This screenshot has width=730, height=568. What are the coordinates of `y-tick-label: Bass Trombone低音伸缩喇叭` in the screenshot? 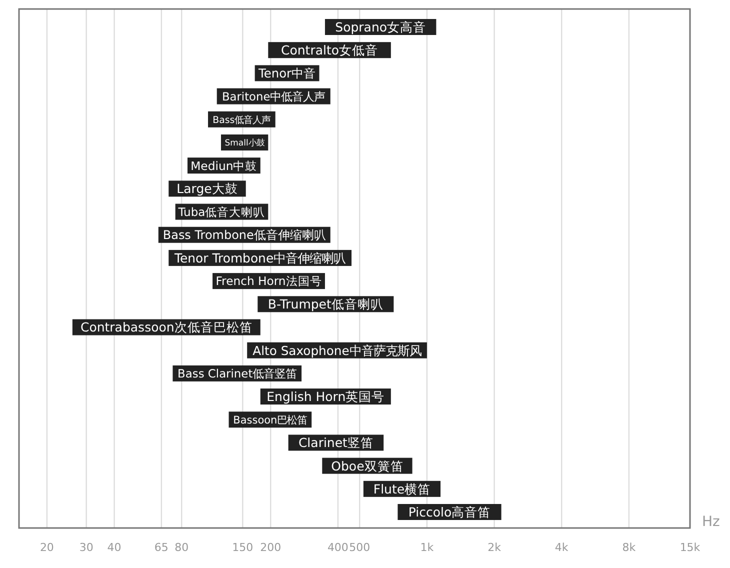 It's located at (244, 235).